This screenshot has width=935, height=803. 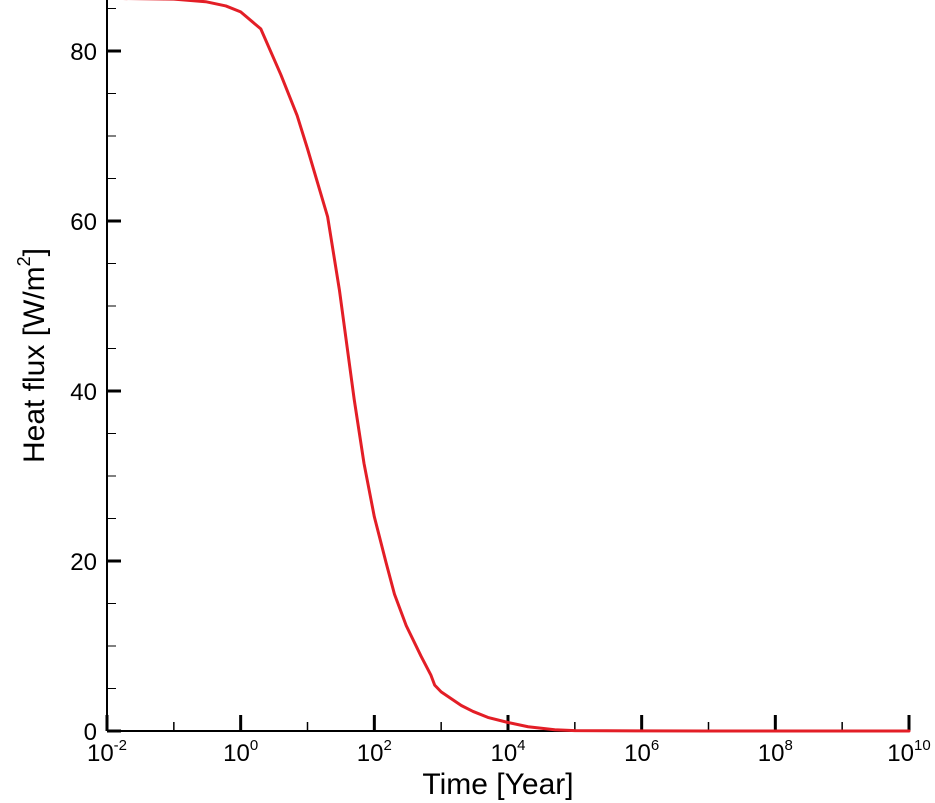 I want to click on x-tick-label: 10⁸, so click(x=775, y=752).